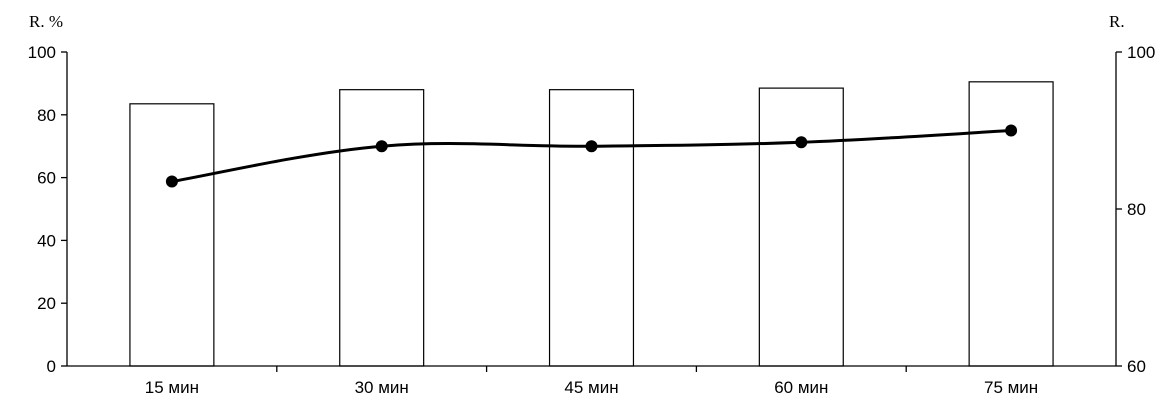 Image resolution: width=1173 pixels, height=400 pixels. What do you see at coordinates (46, 178) in the screenshot?
I see `left-tick-label: 60` at bounding box center [46, 178].